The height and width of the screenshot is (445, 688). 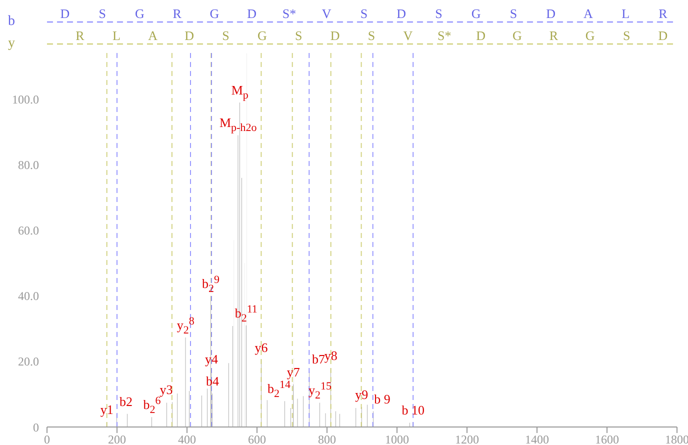 What do you see at coordinates (211, 359) in the screenshot?
I see `annotation: y4` at bounding box center [211, 359].